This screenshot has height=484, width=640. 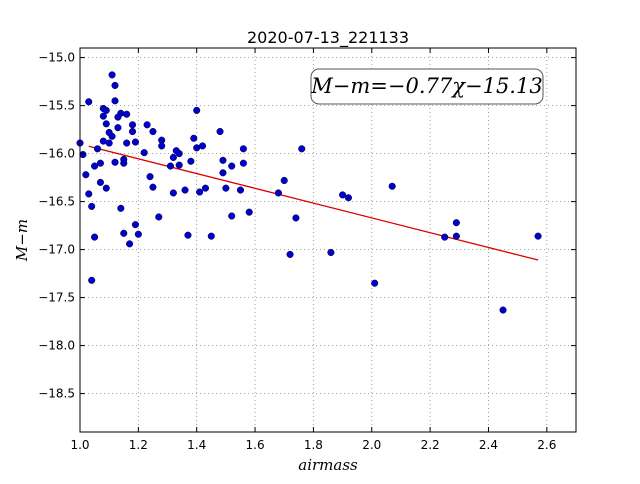 I want to click on x-tick-label: 1.4, so click(x=196, y=445).